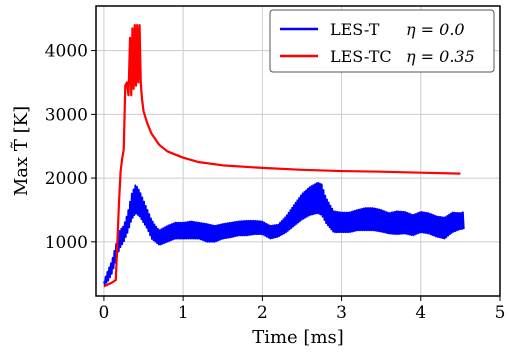 The width and height of the screenshot is (509, 355). I want to click on x-tick-label: 4, so click(420, 313).